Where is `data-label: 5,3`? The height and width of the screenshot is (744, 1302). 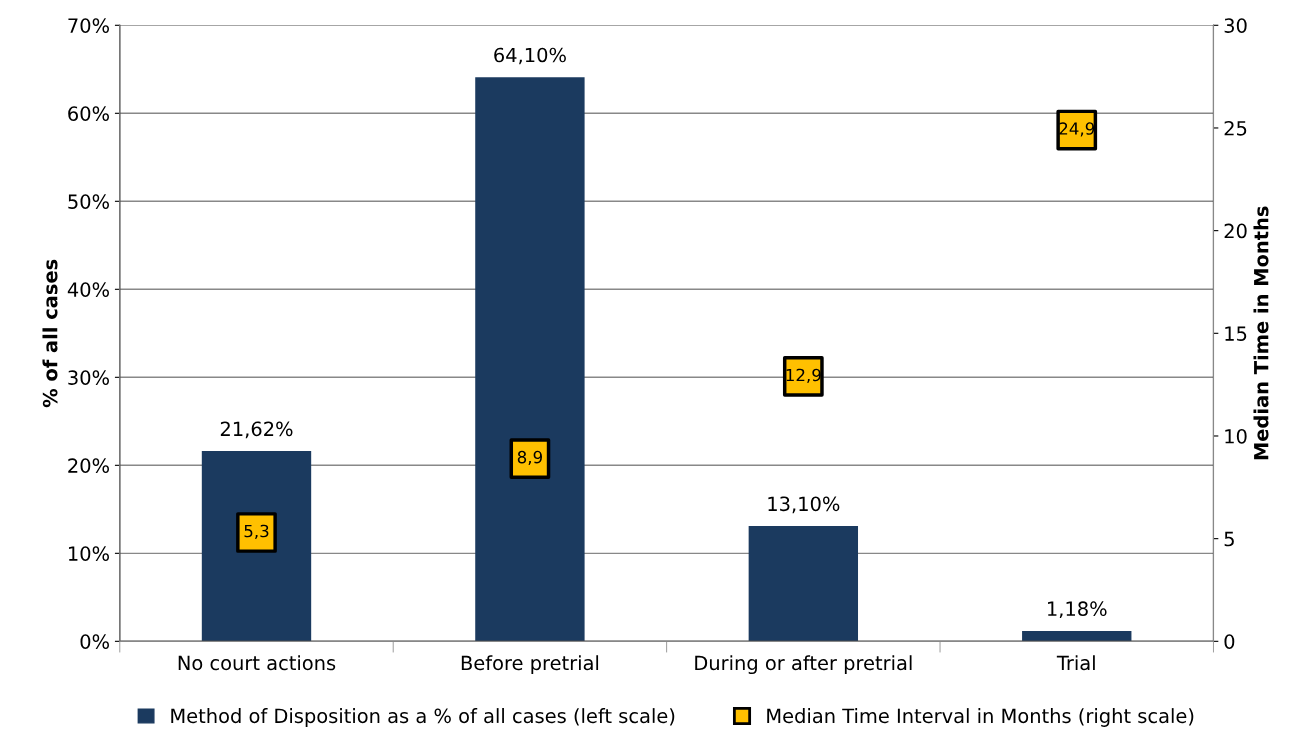
data-label: 5,3 is located at coordinates (256, 532).